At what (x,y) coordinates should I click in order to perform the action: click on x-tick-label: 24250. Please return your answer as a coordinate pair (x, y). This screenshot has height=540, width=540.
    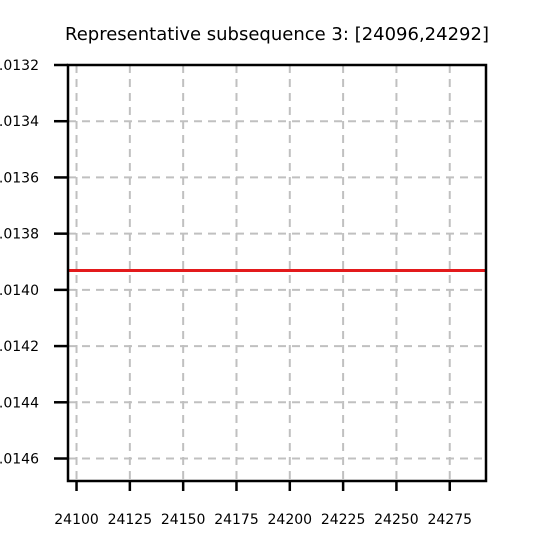
    Looking at the image, I should click on (396, 520).